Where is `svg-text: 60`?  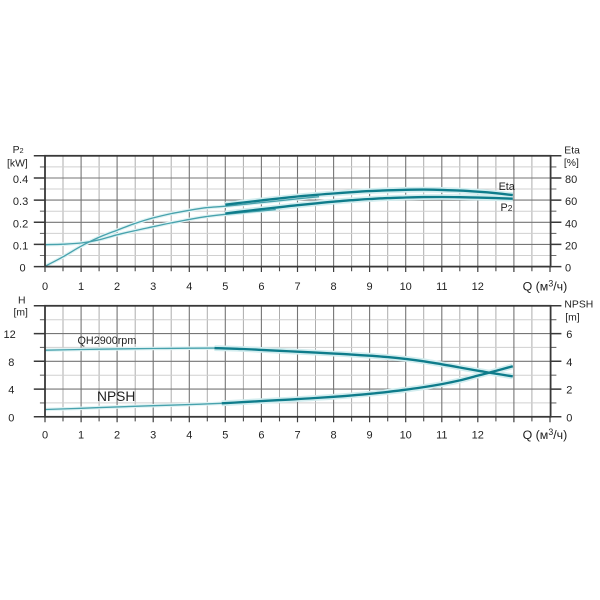 svg-text: 60 is located at coordinates (571, 202).